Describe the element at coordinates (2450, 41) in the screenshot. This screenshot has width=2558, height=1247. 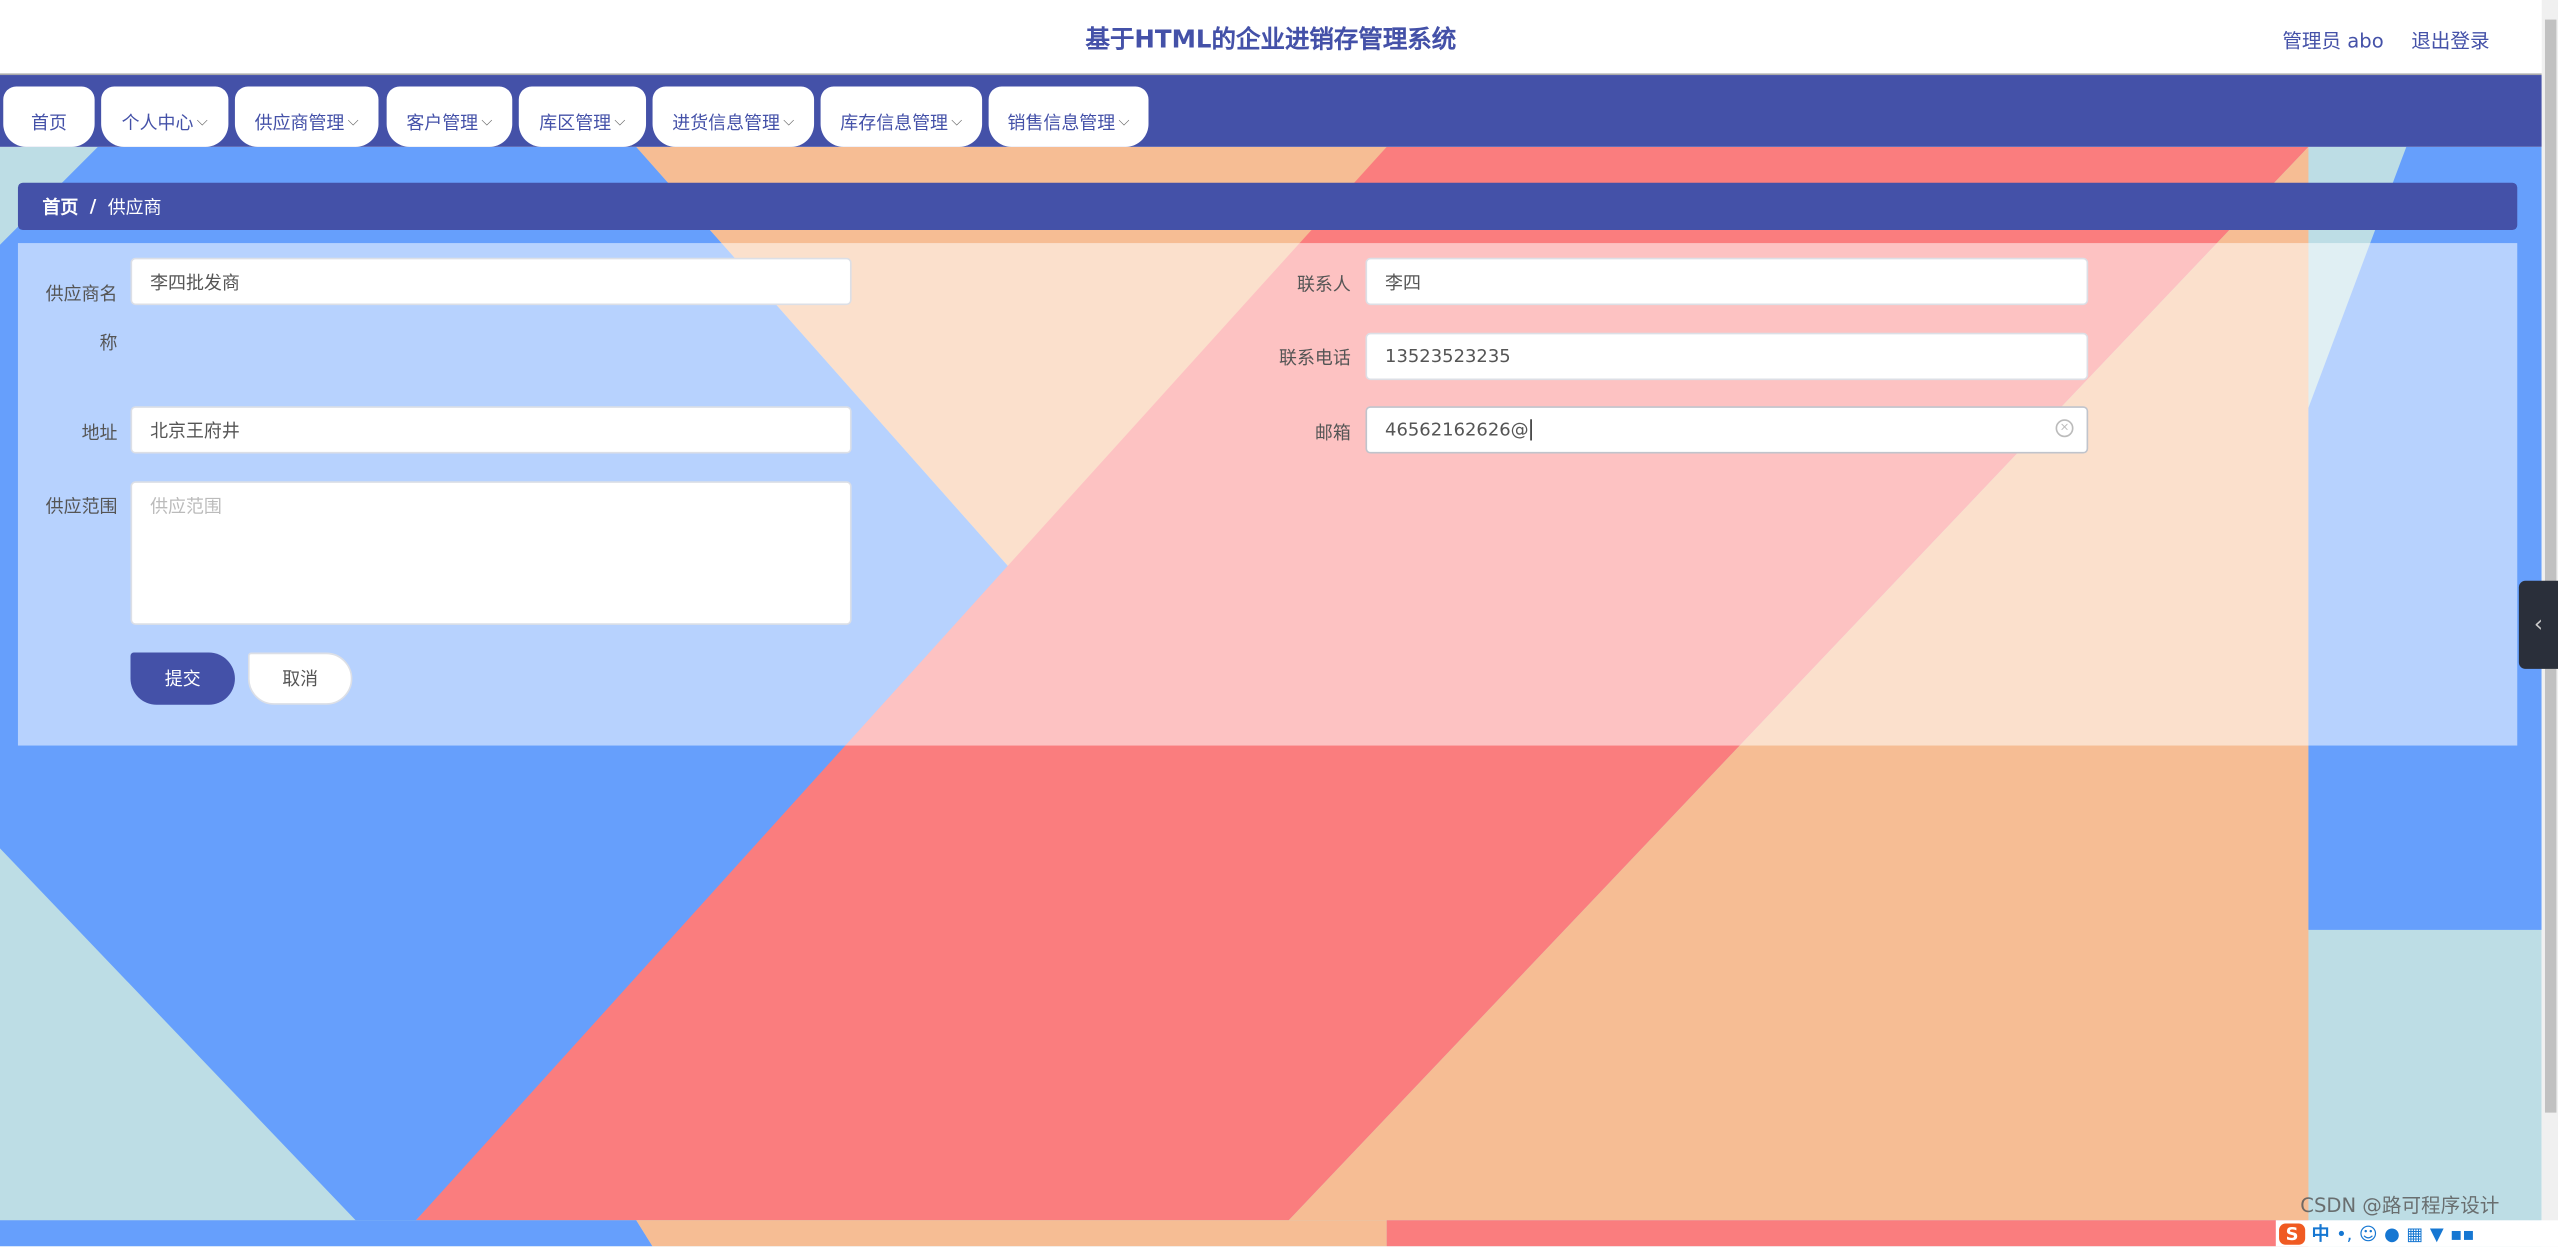
I see `logout-link: 退出登录` at that location.